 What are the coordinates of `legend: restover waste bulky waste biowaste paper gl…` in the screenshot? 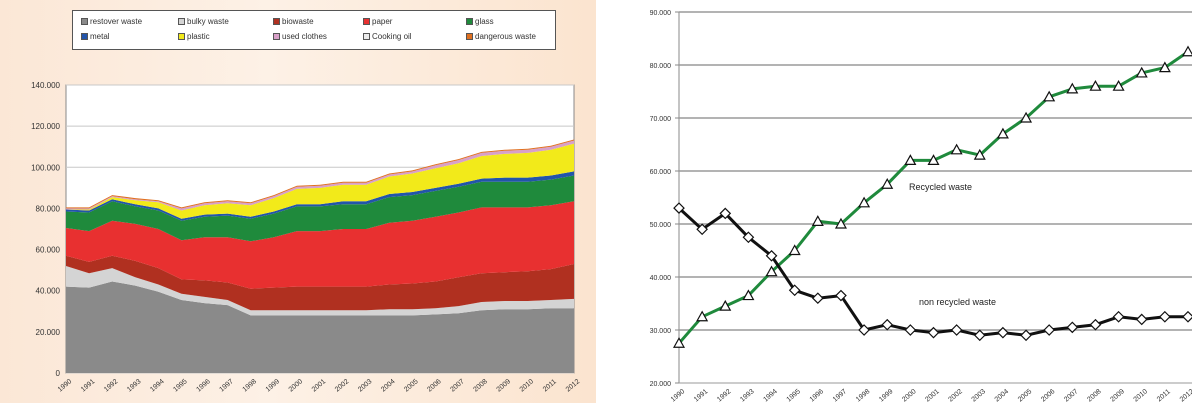 It's located at (314, 30).